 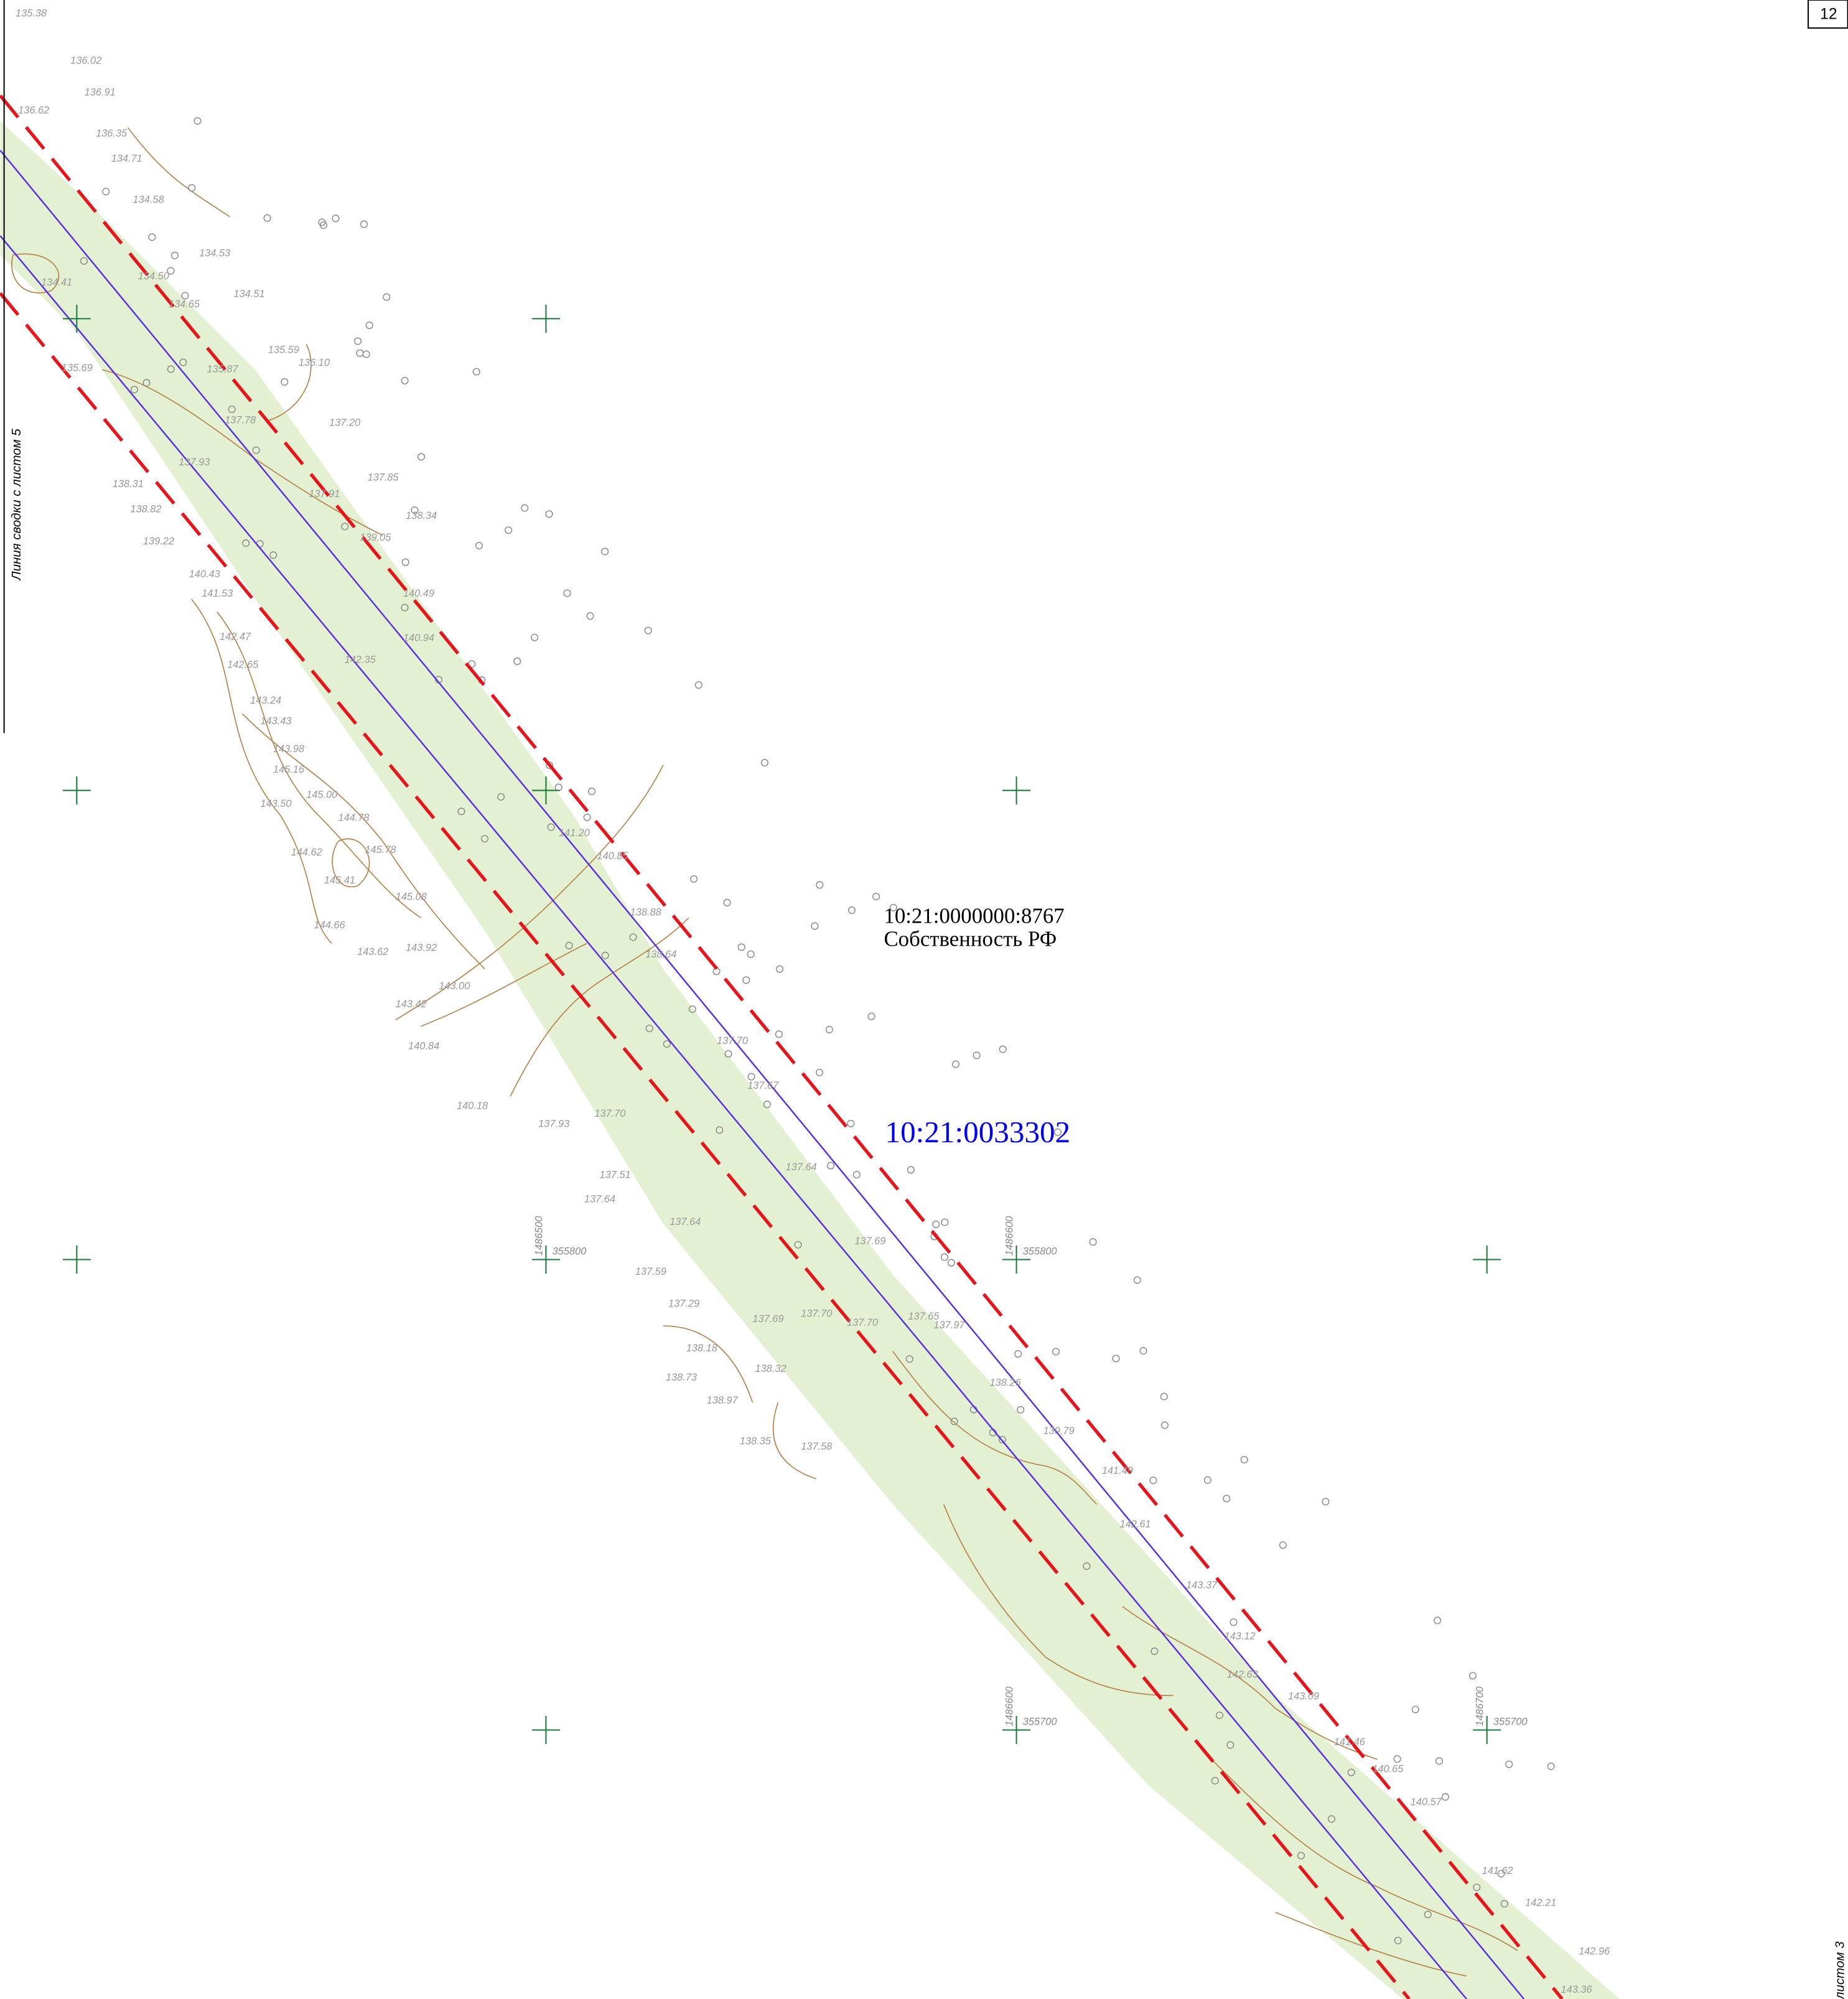 I want to click on grid-coordinate: 1486600, so click(x=1010, y=1706).